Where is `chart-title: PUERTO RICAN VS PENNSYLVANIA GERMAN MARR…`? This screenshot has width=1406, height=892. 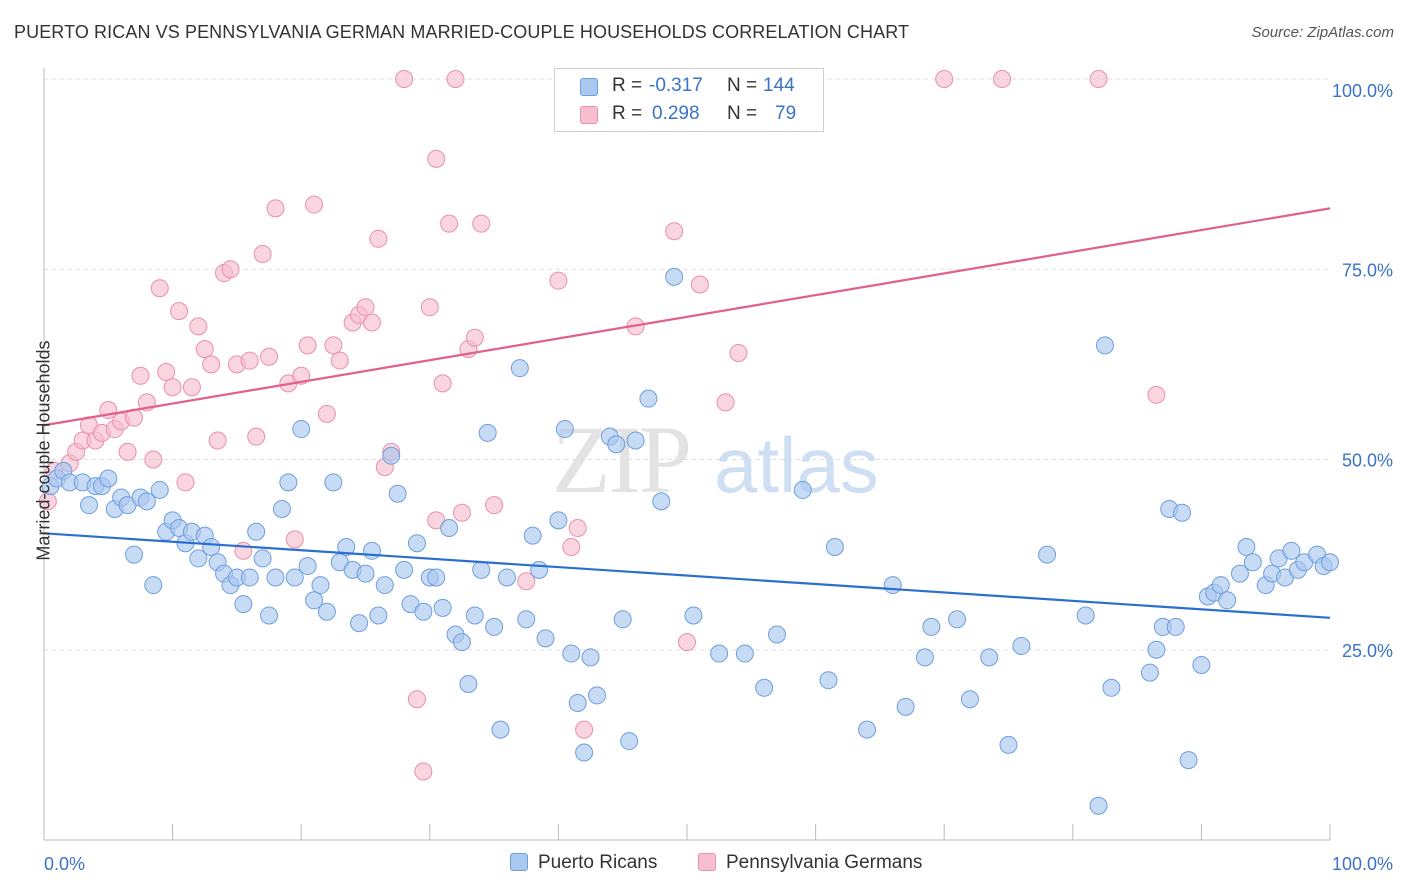 chart-title: PUERTO RICAN VS PENNSYLVANIA GERMAN MARR… is located at coordinates (462, 32).